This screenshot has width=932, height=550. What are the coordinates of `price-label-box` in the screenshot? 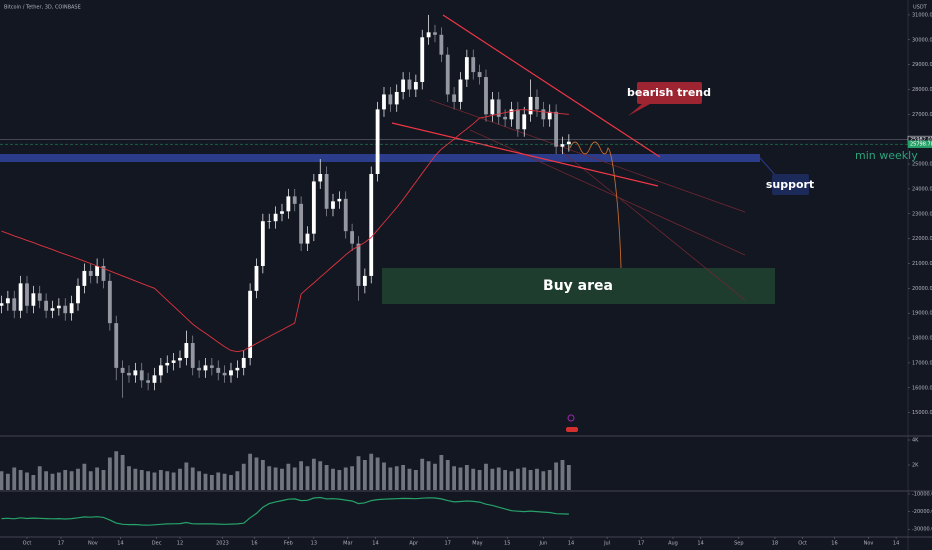 It's located at (919, 144).